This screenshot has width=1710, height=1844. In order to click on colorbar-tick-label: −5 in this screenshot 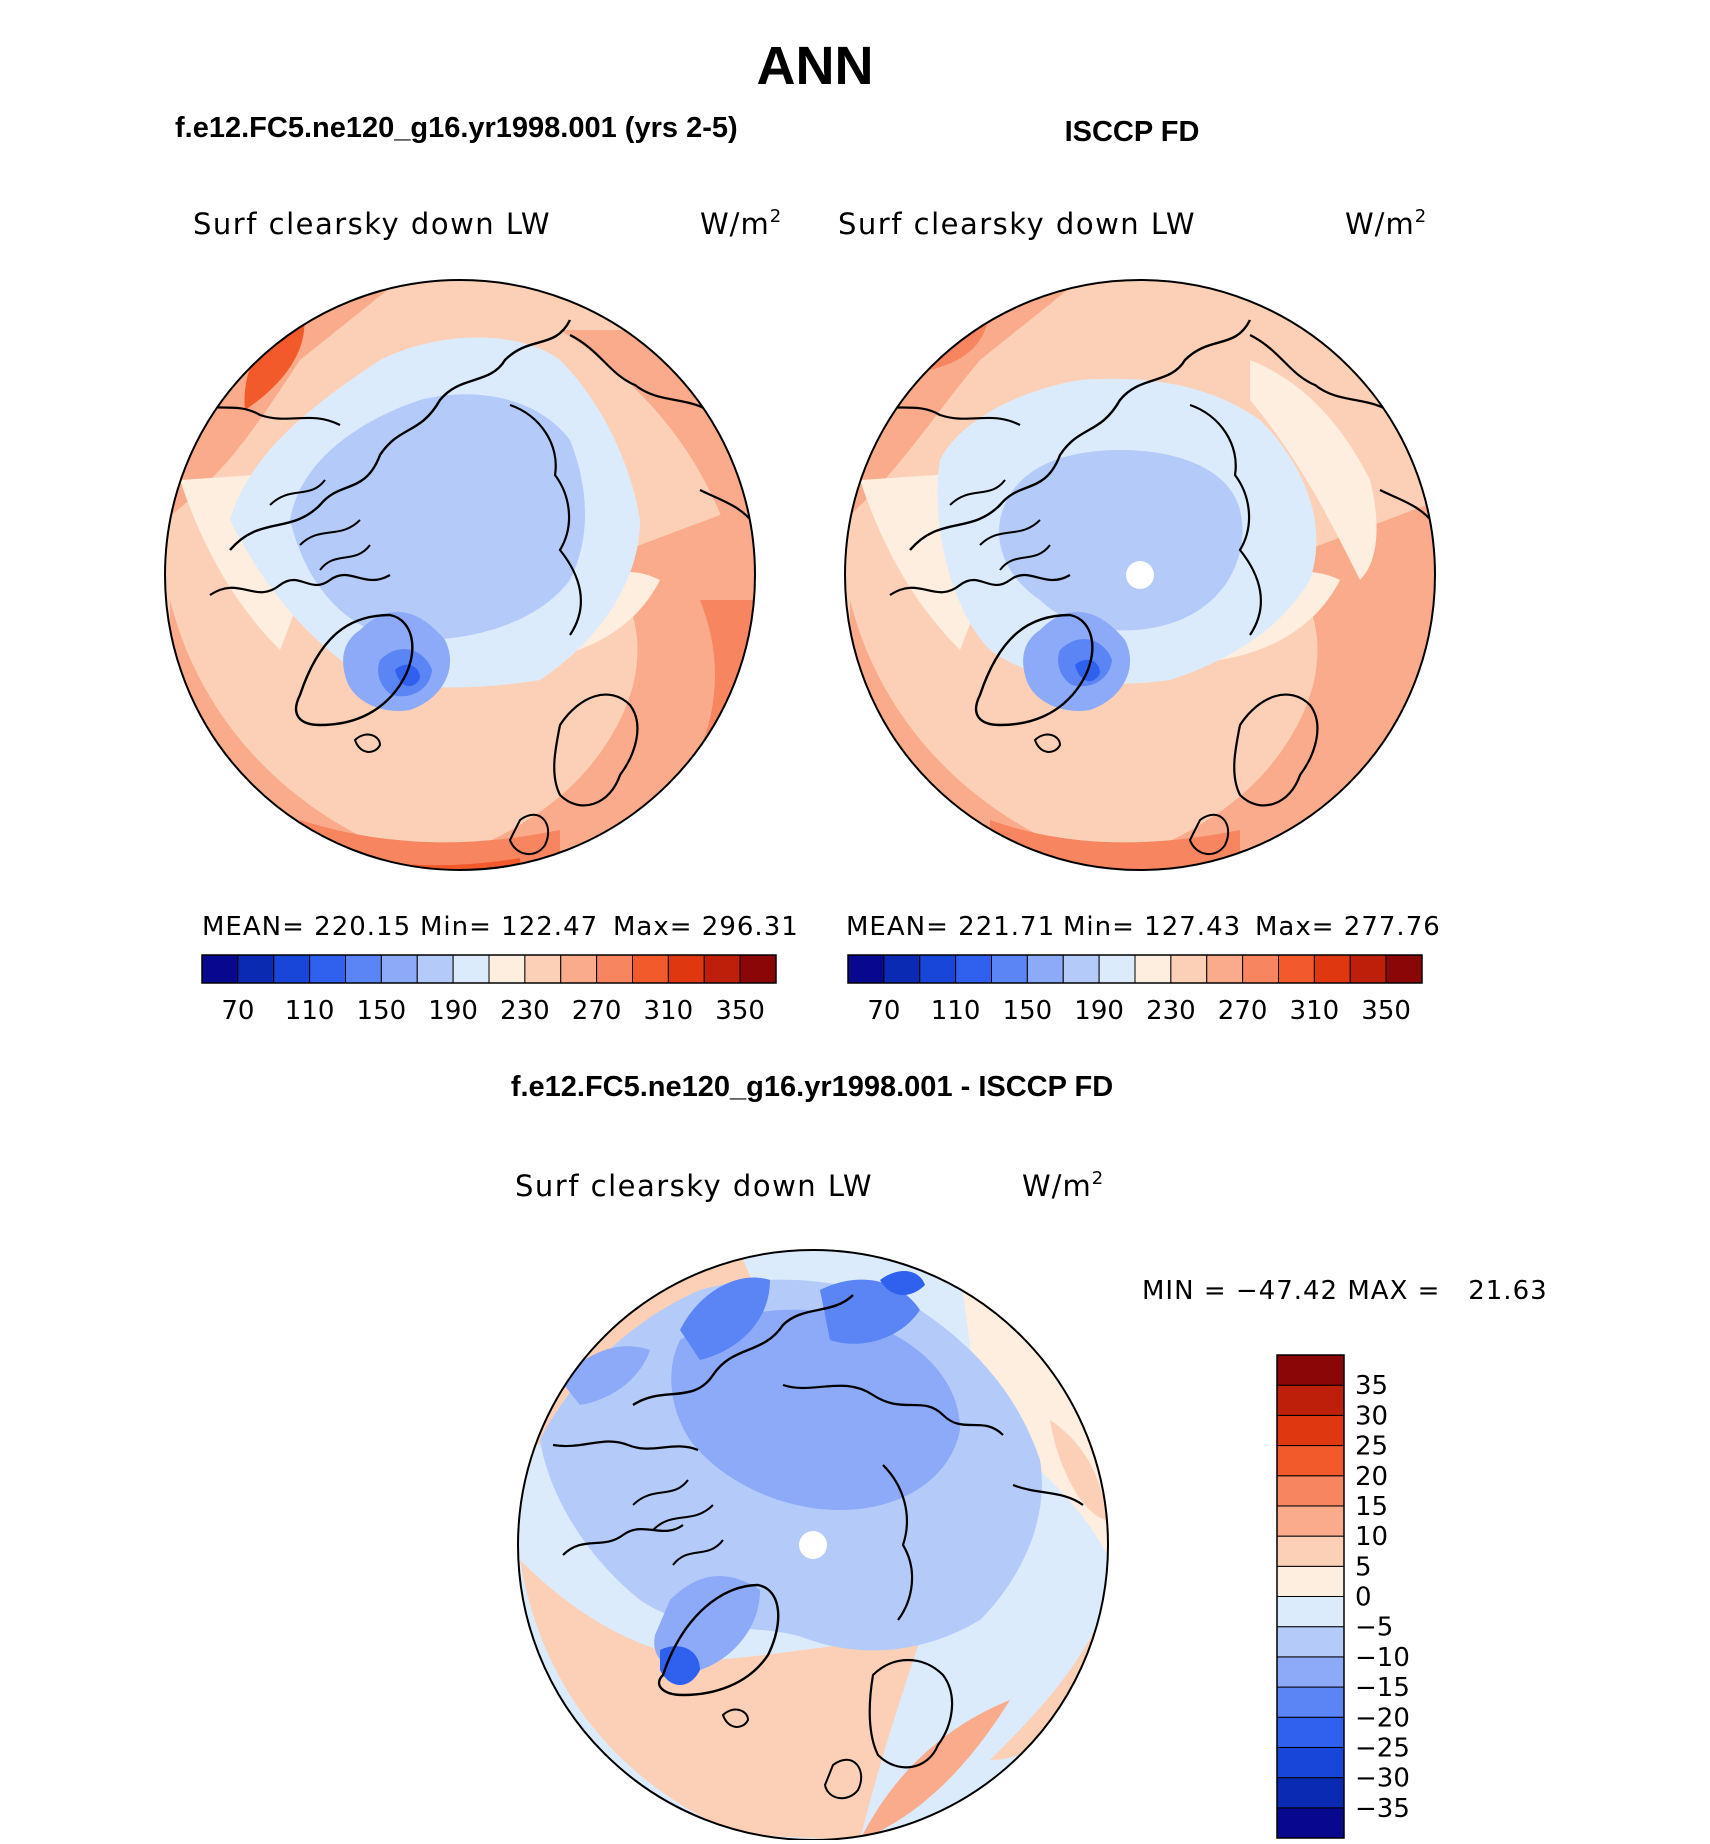, I will do `click(1374, 1628)`.